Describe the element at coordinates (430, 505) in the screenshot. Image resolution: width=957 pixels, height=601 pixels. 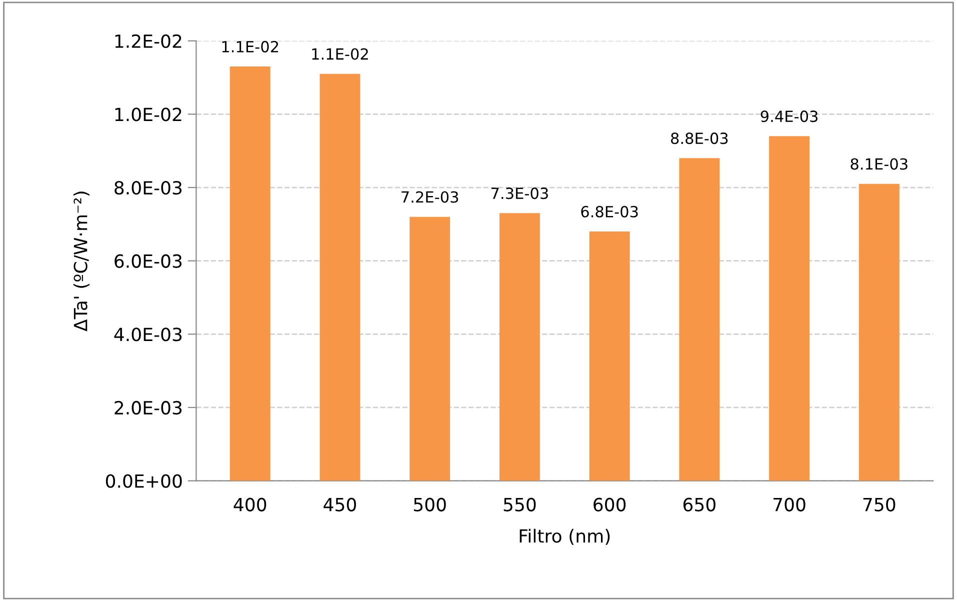
I see `x-tick-label: 500` at that location.